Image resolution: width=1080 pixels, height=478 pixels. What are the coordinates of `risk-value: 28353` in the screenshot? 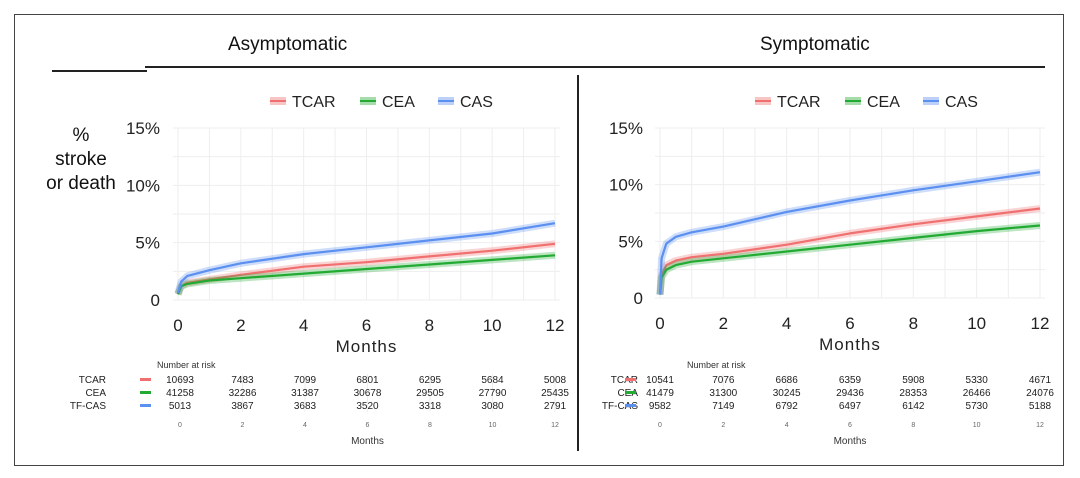 It's located at (913, 393).